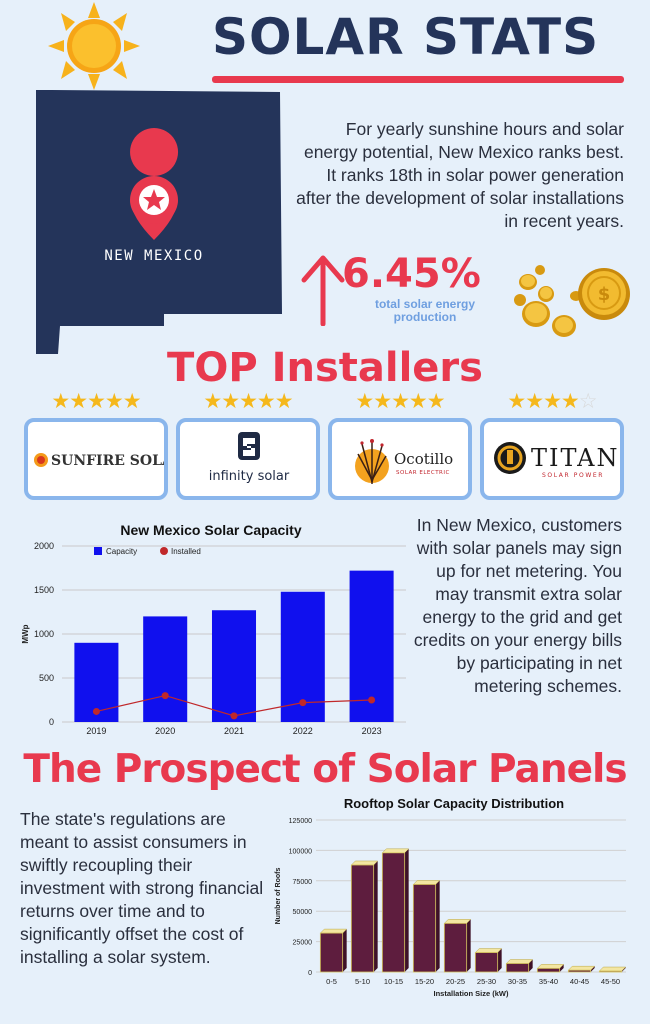 The height and width of the screenshot is (1024, 650). I want to click on y-tick-label: 1000, so click(44, 634).